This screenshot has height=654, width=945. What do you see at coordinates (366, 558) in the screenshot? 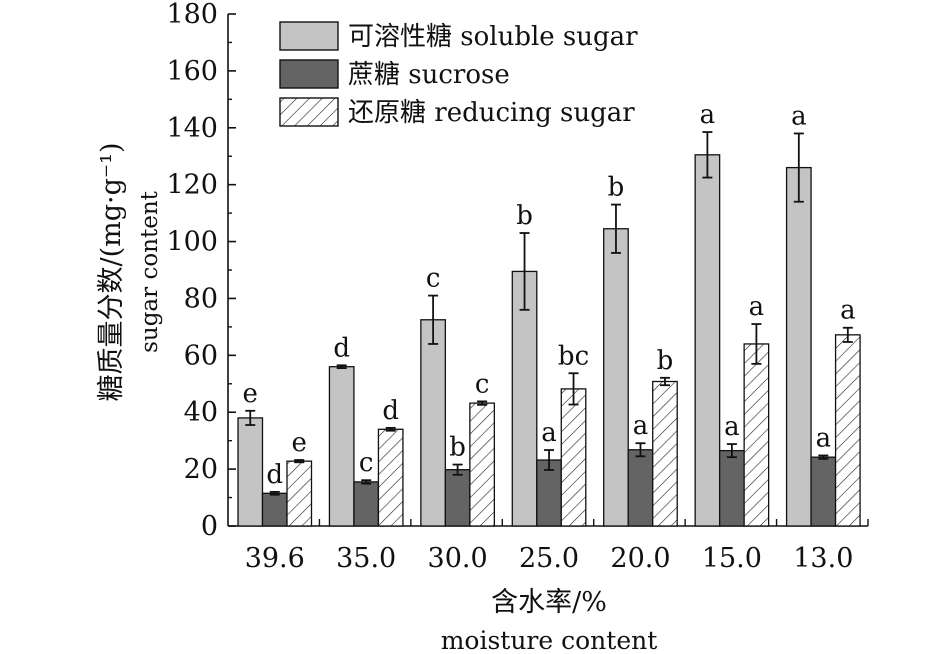
I see `x-tick-label: 35.0` at bounding box center [366, 558].